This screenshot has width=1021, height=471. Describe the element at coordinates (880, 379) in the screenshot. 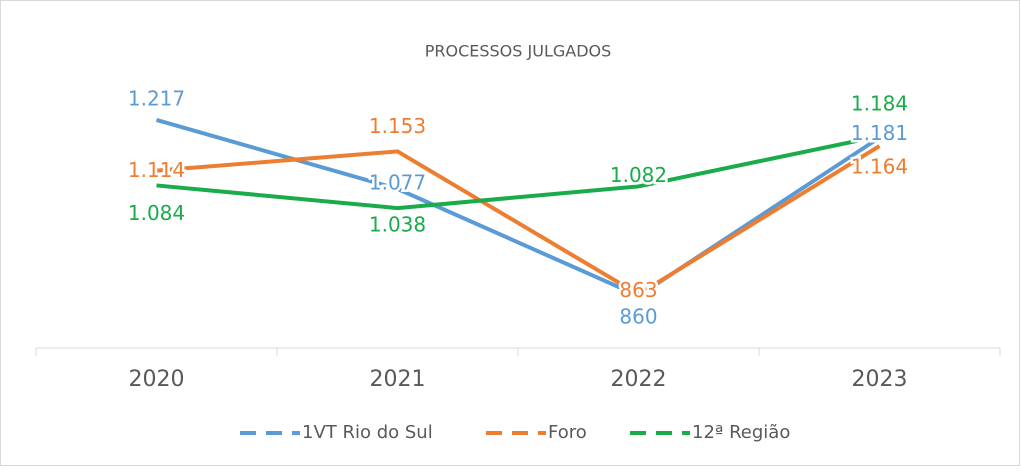

I see `x-tick-label: 2023` at that location.